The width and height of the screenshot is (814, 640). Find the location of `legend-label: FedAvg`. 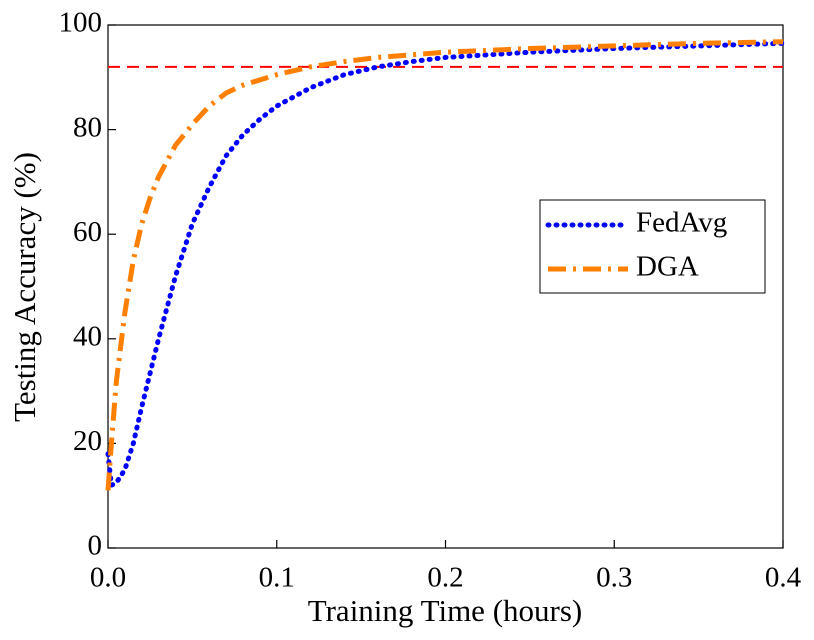

legend-label: FedAvg is located at coordinates (681, 223).